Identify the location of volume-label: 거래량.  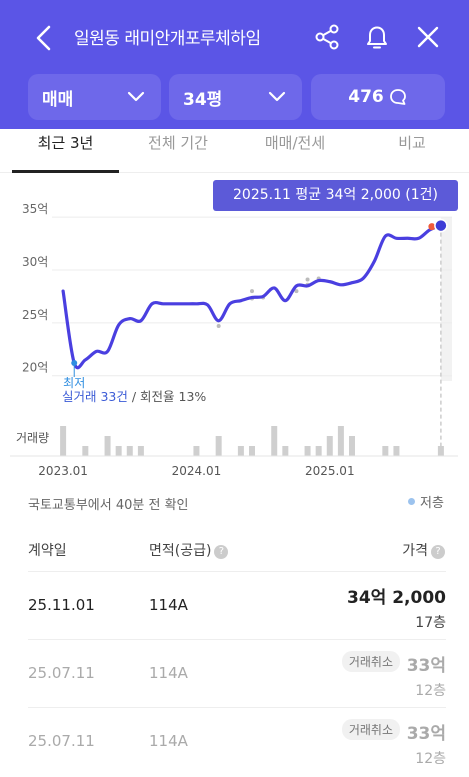
(32, 438).